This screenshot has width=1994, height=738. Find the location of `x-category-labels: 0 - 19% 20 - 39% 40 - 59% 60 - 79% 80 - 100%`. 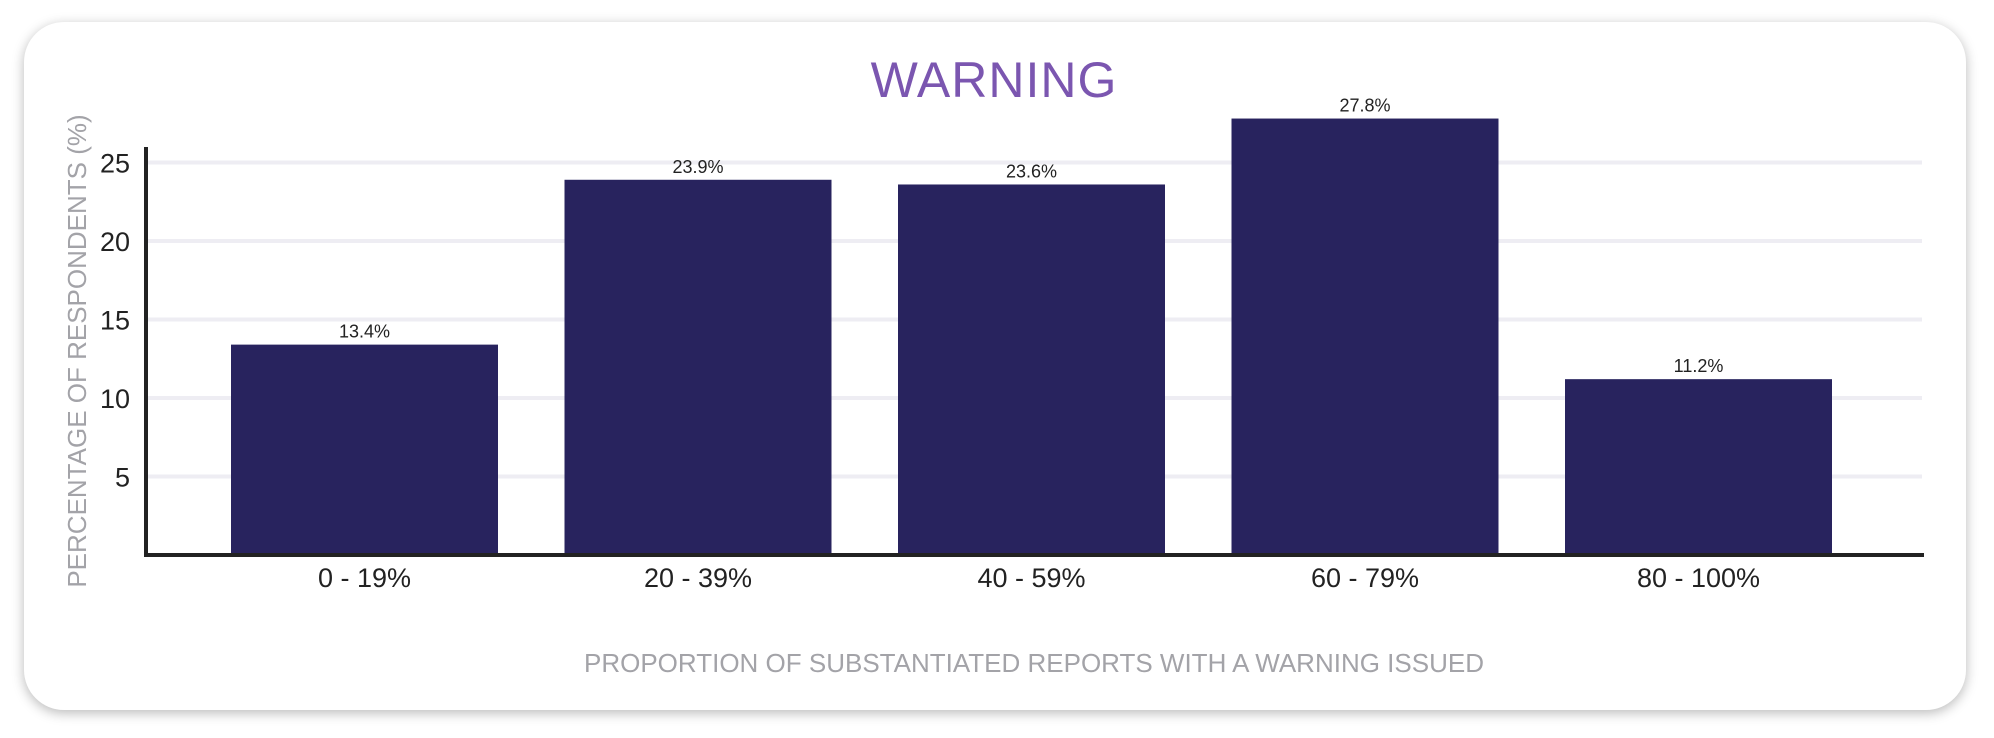

x-category-labels: 0 - 19% 20 - 39% 40 - 59% 60 - 79% 80 - 100% is located at coordinates (1039, 578).